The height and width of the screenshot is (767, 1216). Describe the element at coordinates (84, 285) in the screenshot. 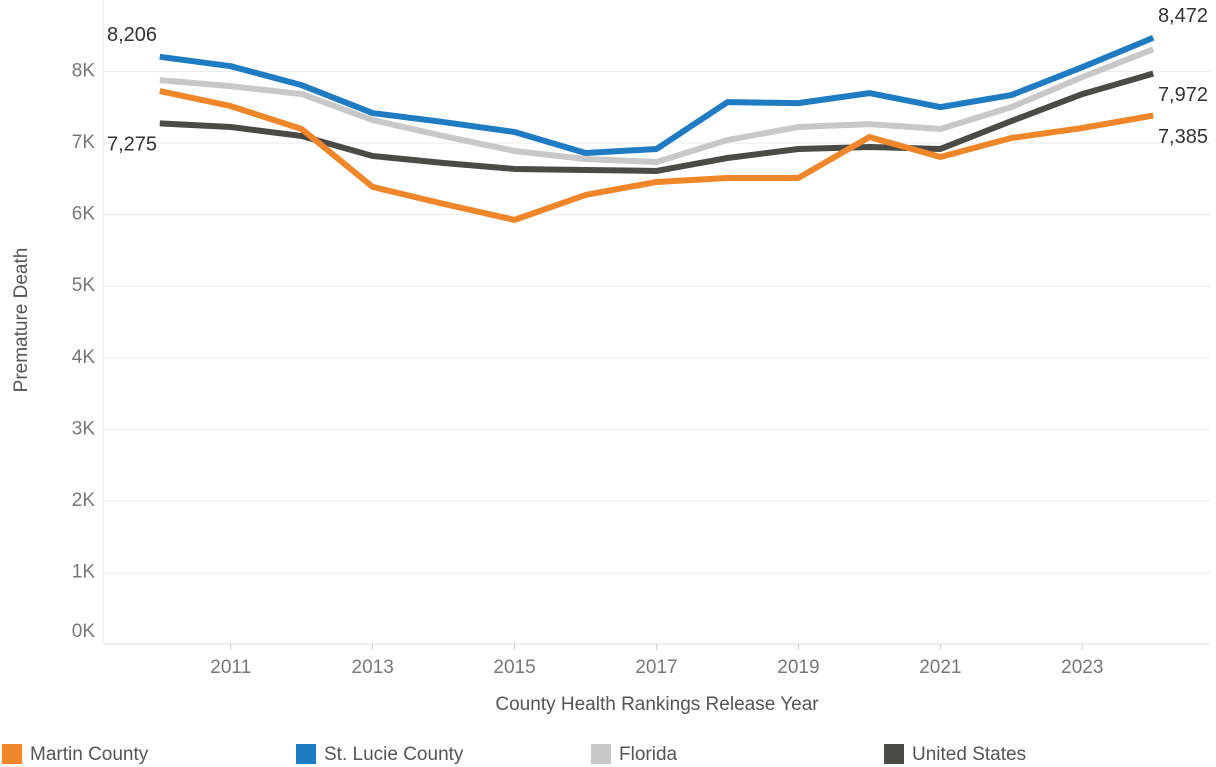

I see `y-tick-label: 5K` at that location.